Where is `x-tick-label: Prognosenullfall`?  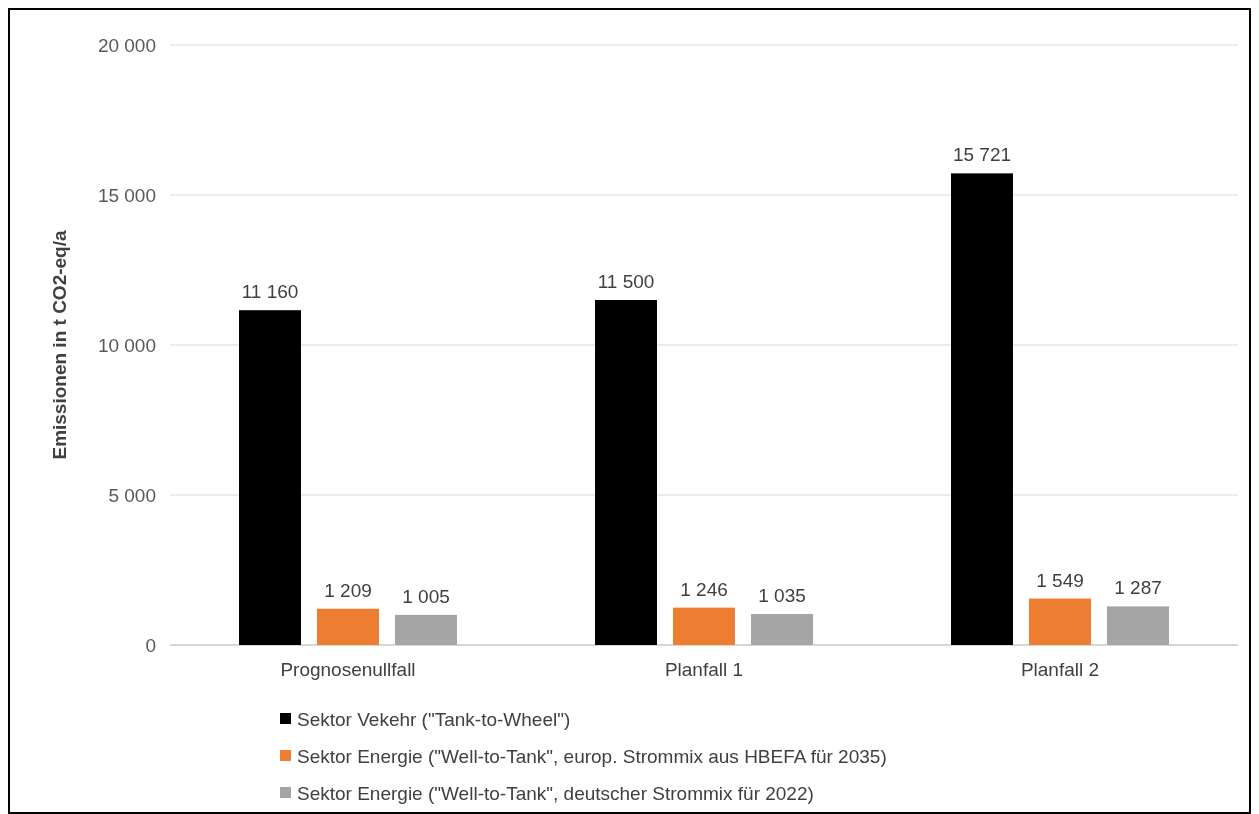
x-tick-label: Prognosenullfall is located at coordinates (348, 669).